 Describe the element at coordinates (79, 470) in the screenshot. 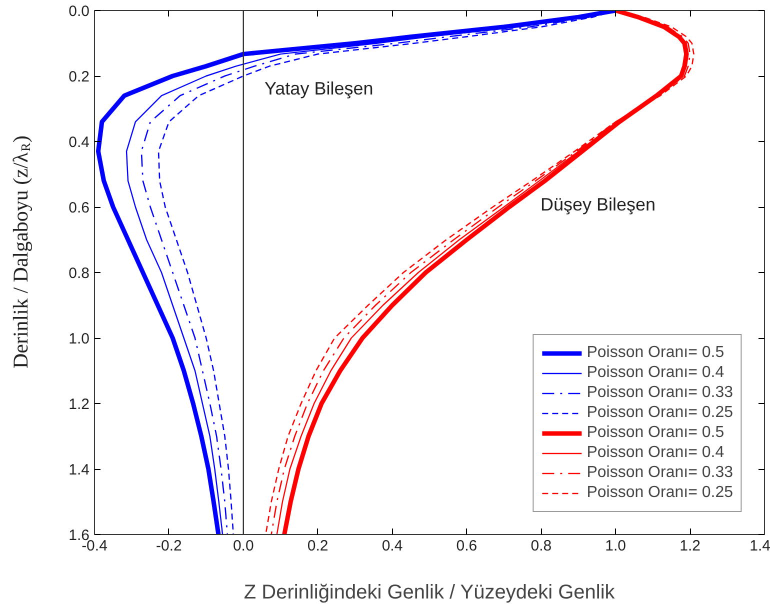

I see `y-tick-label: 1.4` at that location.